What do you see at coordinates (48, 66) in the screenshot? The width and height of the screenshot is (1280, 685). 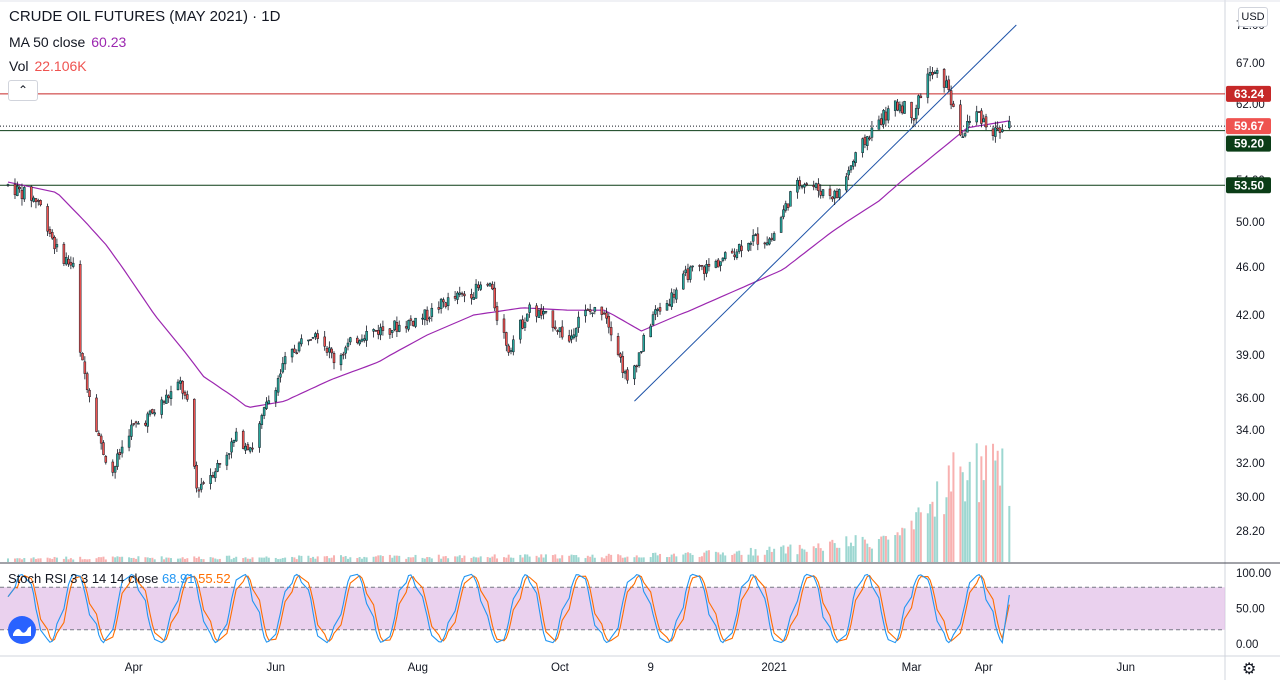 I see `volume-legend: Vol 22.106K` at bounding box center [48, 66].